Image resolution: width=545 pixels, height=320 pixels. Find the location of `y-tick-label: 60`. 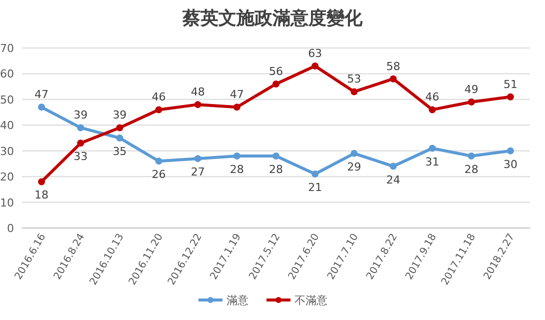

y-tick-label: 60 is located at coordinates (7, 74).